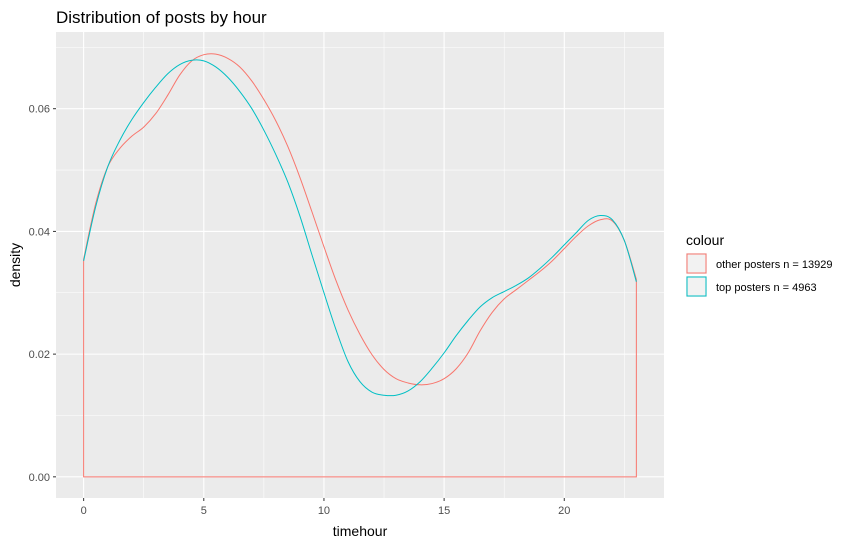 The height and width of the screenshot is (545, 862). Describe the element at coordinates (360, 531) in the screenshot. I see `x-axis-title: timehour` at that location.